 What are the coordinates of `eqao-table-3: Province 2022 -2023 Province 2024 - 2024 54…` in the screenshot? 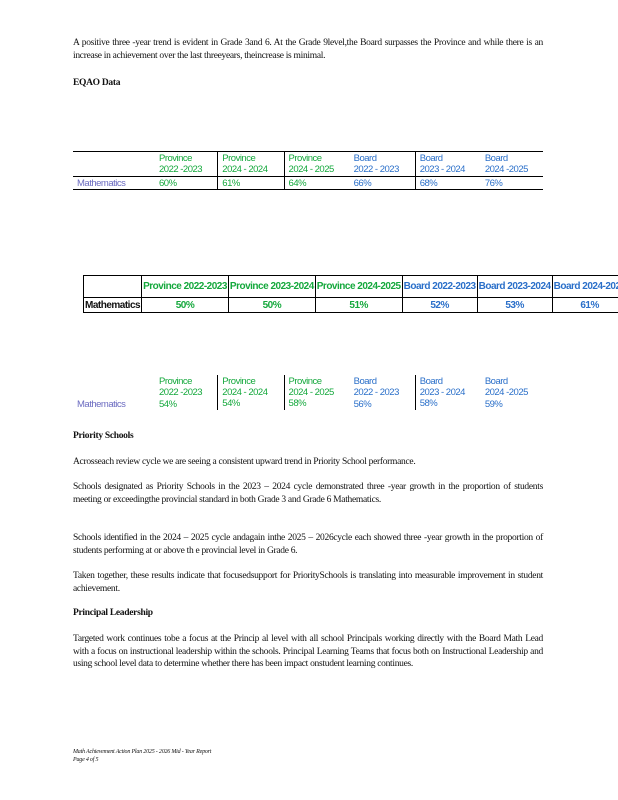 It's located at (308, 392).